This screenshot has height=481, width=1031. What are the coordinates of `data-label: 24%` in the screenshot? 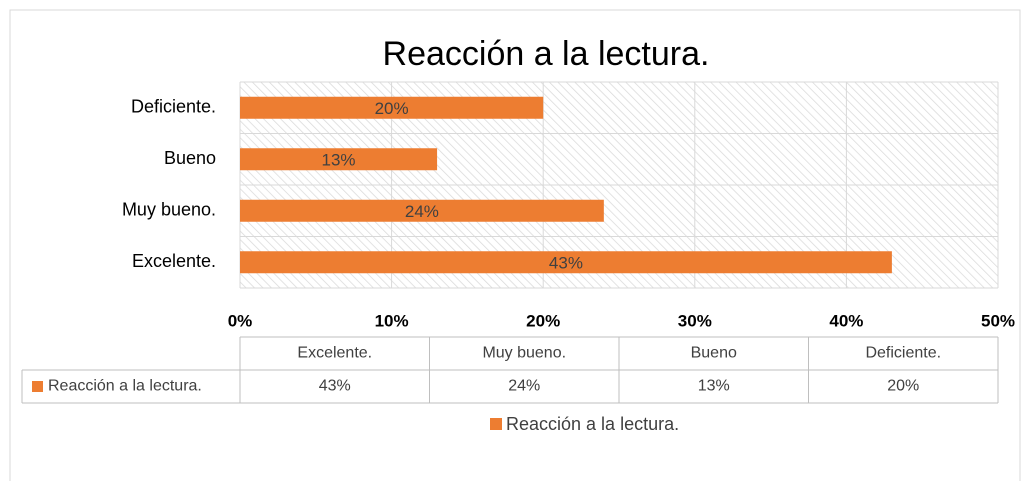 It's located at (422, 211).